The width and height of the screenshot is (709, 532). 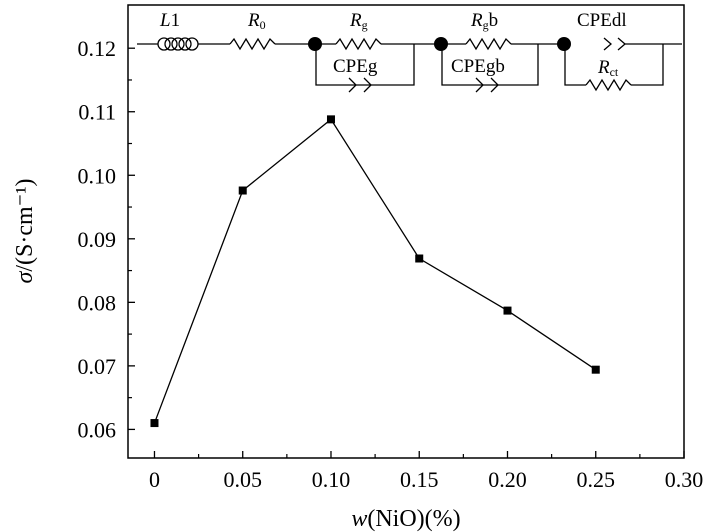 I want to click on resistor-rg-symbol, so click(x=358, y=44).